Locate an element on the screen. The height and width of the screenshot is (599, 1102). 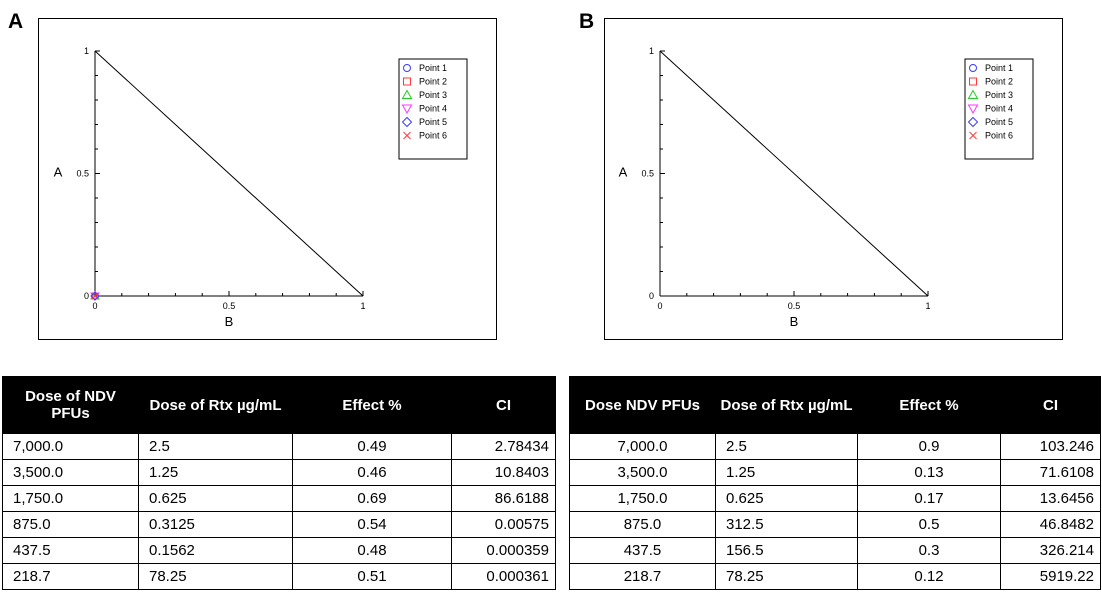
legend-box is located at coordinates (999, 109).